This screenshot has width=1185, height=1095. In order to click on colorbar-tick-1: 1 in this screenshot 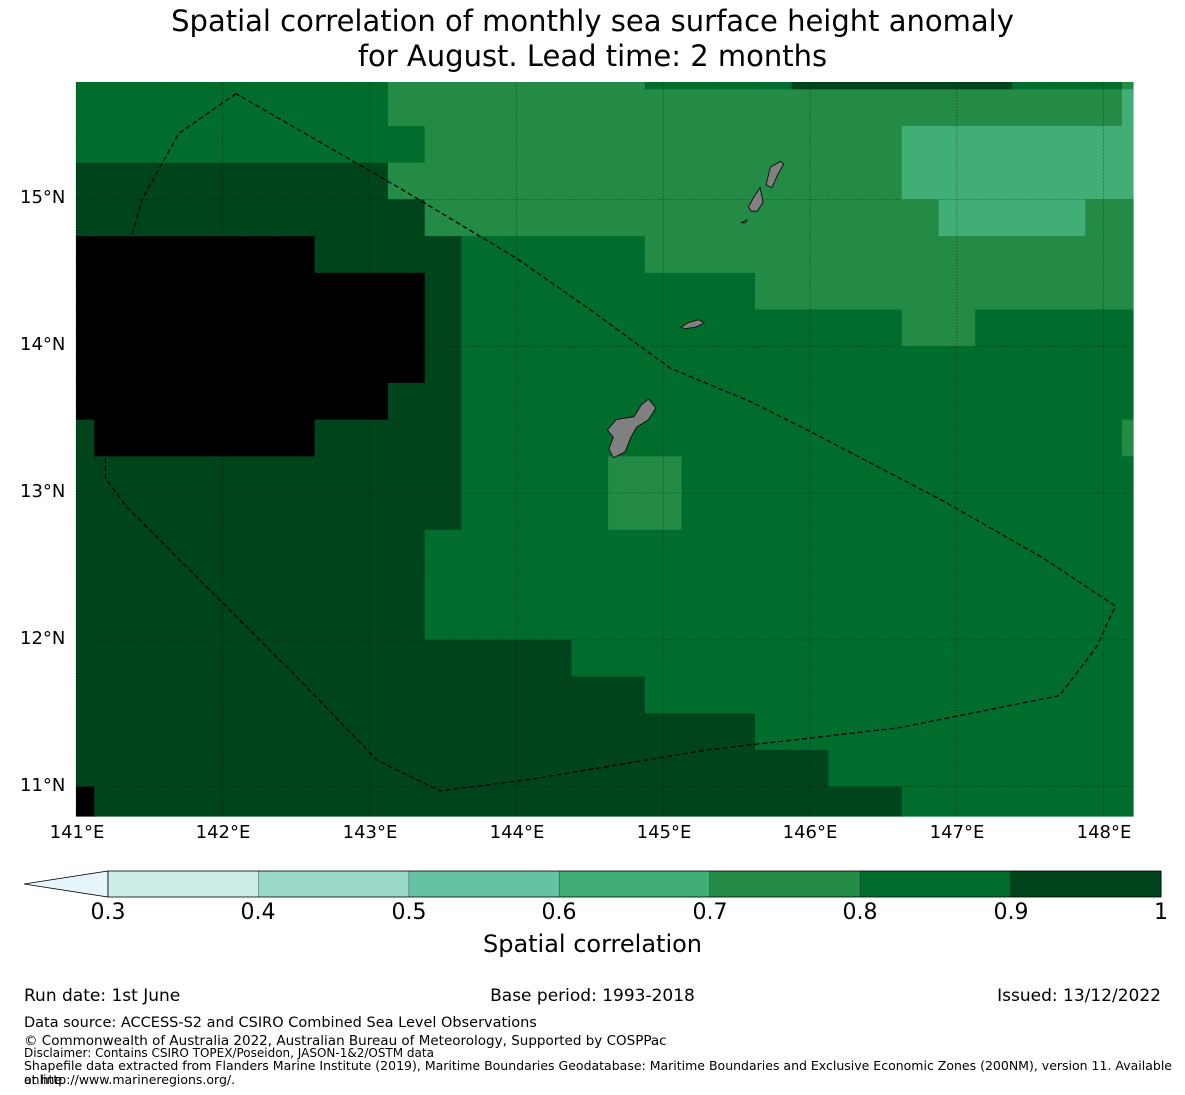, I will do `click(1161, 912)`.